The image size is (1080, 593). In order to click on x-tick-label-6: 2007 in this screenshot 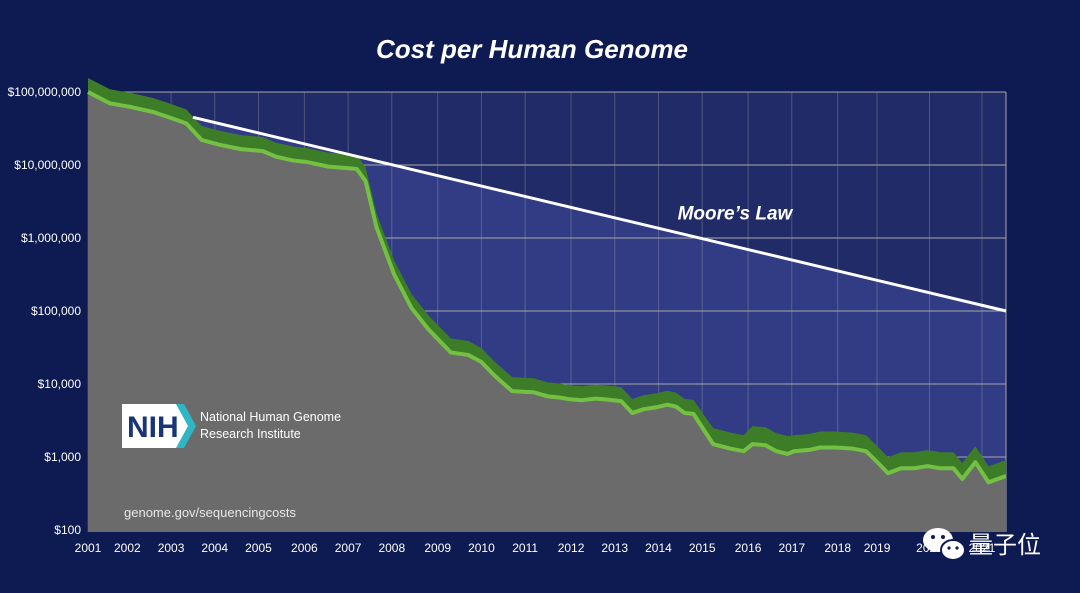, I will do `click(348, 548)`.